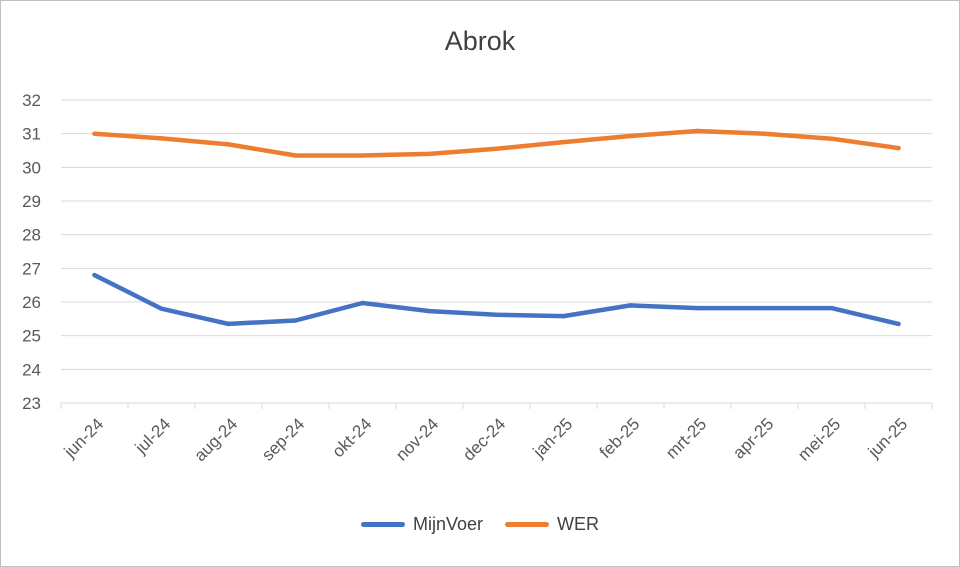 The width and height of the screenshot is (960, 567). I want to click on y-tick-label: 27, so click(31, 268).